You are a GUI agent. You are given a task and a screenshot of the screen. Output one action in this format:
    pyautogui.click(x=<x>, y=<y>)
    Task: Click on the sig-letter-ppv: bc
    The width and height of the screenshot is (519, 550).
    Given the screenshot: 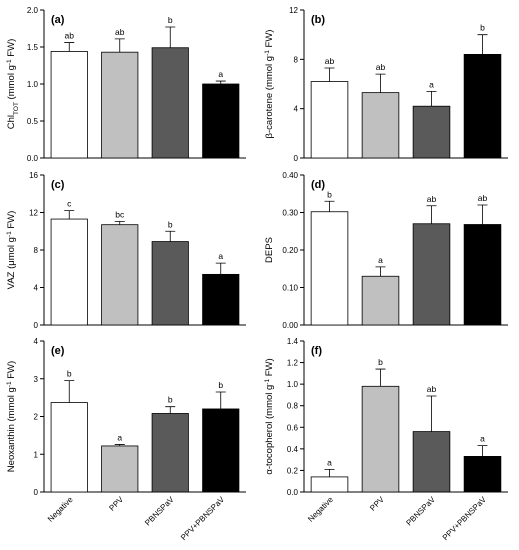 What is the action you would take?
    pyautogui.click(x=120, y=214)
    